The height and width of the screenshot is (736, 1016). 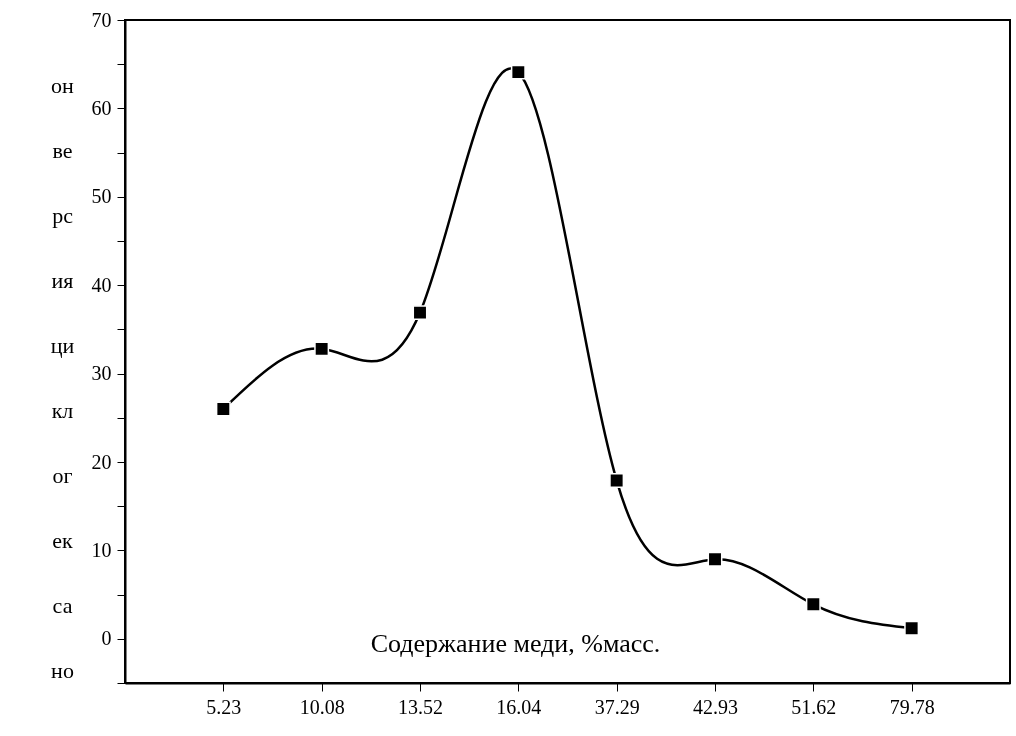 What do you see at coordinates (101, 284) in the screenshot?
I see `y-tick-label: 40` at bounding box center [101, 284].